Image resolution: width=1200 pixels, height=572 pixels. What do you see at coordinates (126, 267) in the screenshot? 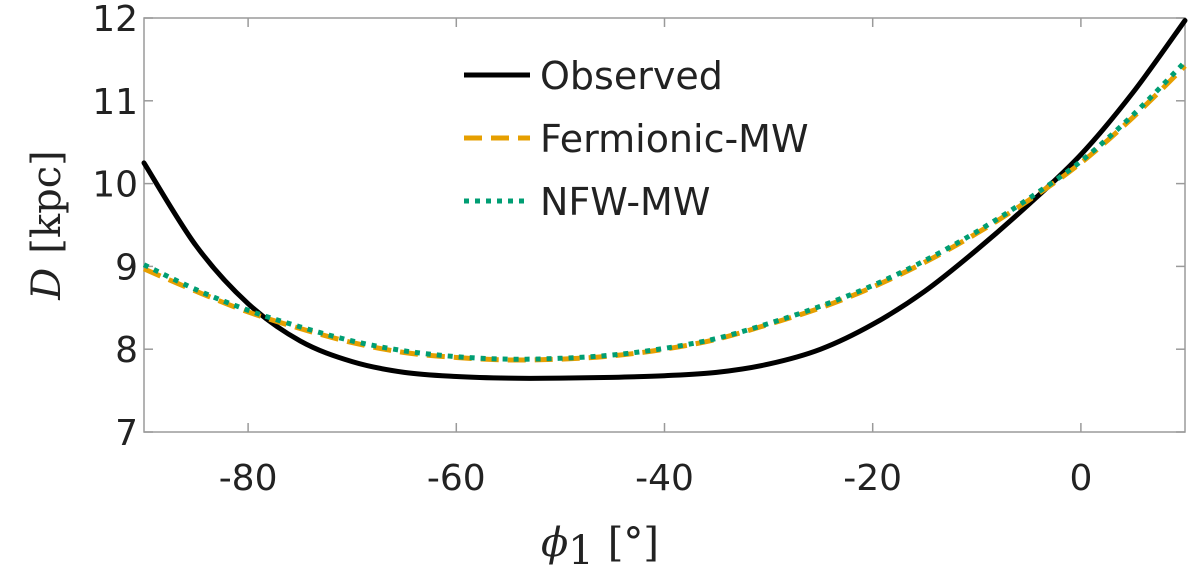
I see `y-tick-label: 9` at bounding box center [126, 267].